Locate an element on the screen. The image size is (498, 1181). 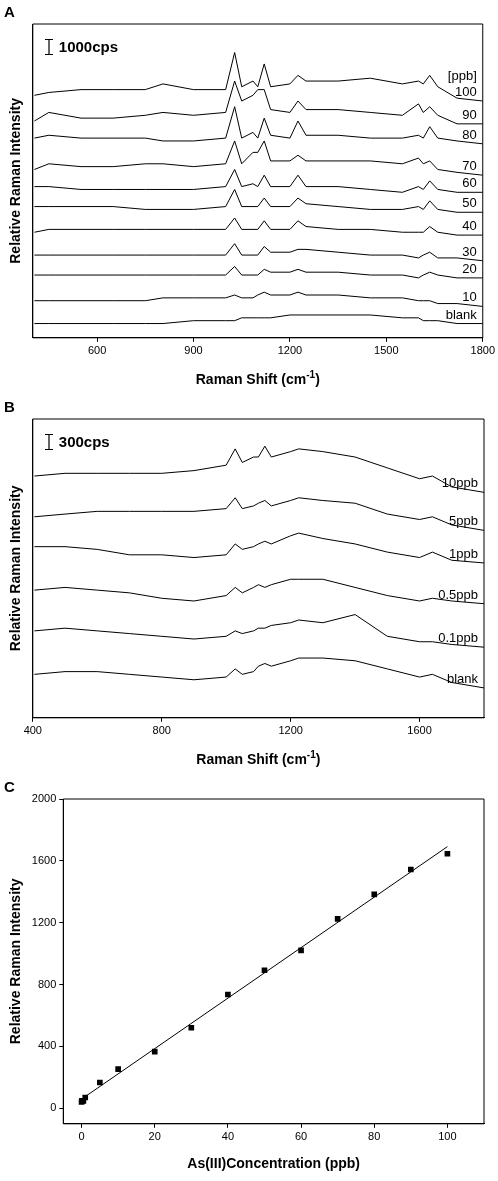
y-tick-label: 0 is located at coordinates (53, 1107).